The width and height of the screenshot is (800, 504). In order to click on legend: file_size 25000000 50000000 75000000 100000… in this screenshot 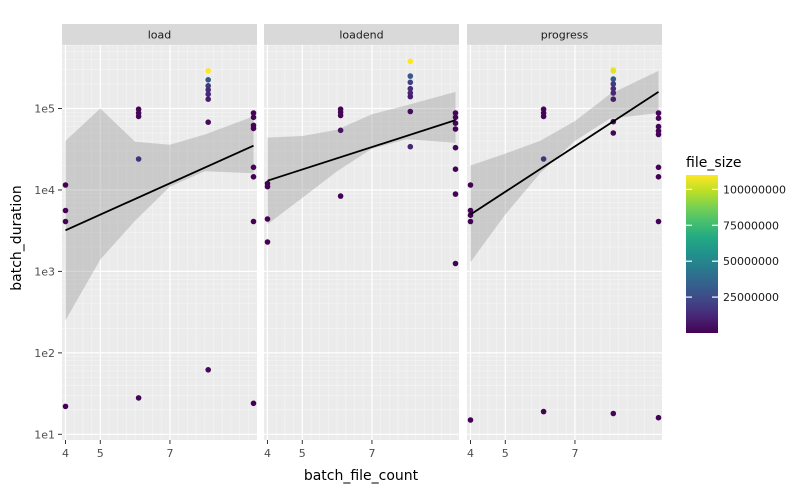, I will do `click(736, 244)`.